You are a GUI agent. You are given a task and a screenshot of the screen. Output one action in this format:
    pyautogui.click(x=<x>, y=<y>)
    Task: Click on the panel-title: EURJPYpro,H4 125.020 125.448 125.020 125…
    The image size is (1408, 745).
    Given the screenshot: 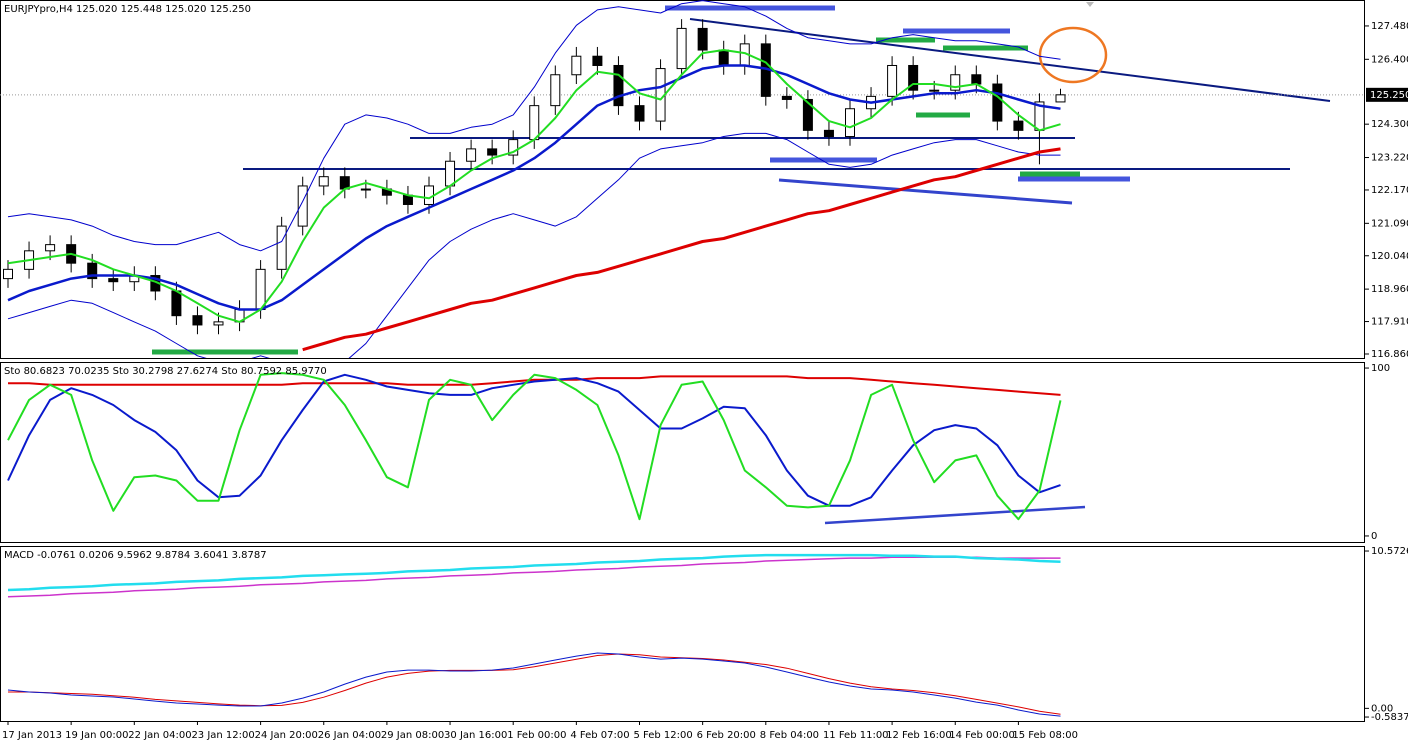 What is the action you would take?
    pyautogui.click(x=127, y=9)
    